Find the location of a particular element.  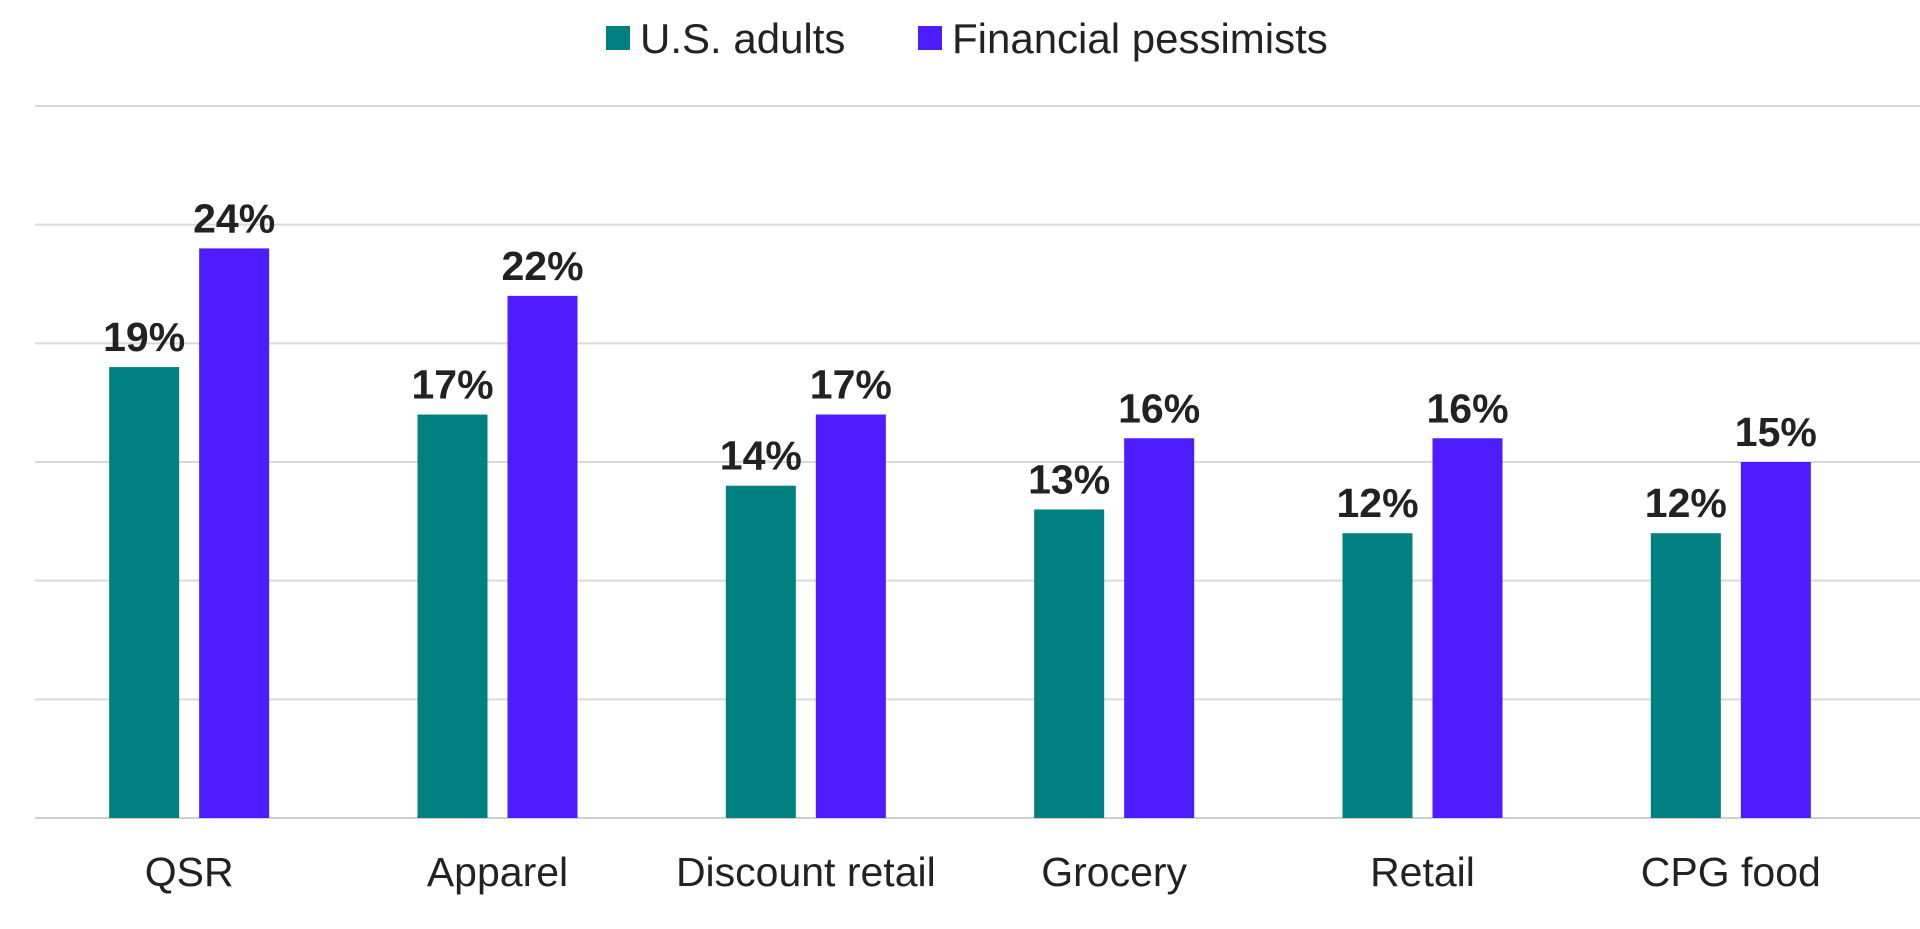

data-label: 13% is located at coordinates (1069, 479).